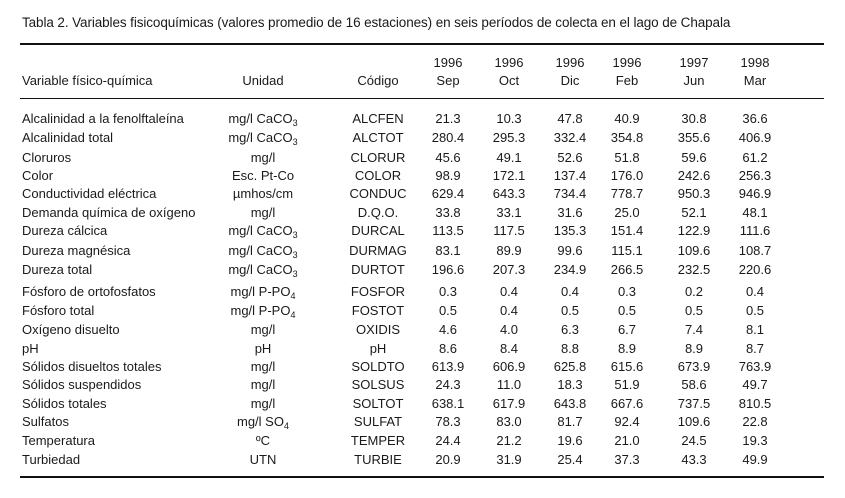 The image size is (845, 498). Describe the element at coordinates (378, 459) in the screenshot. I see `code: TURBIE` at that location.